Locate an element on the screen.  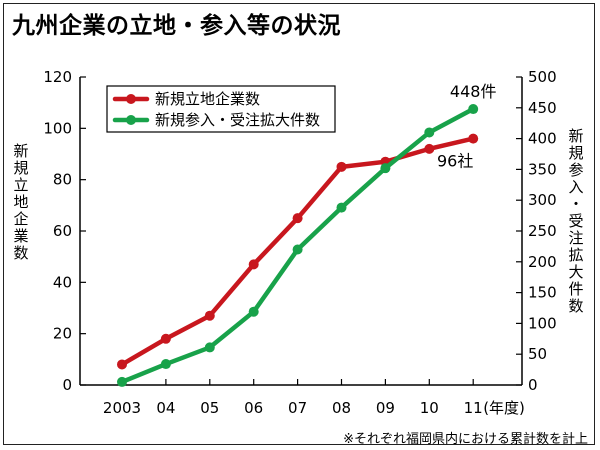
right-tick-label: 400 is located at coordinates (542, 139).